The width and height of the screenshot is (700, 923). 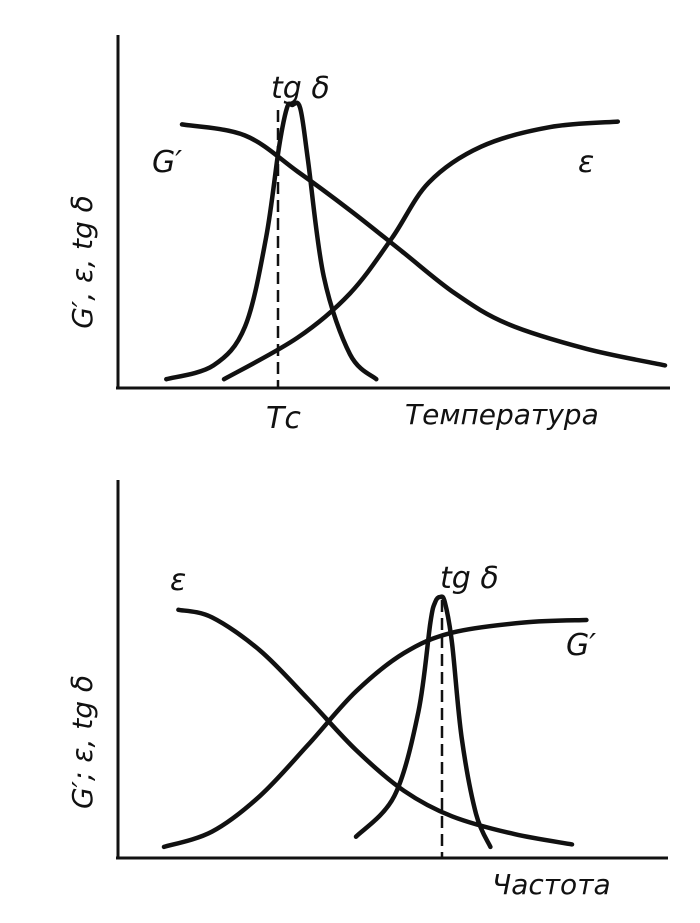 What do you see at coordinates (82, 262) in the screenshot?
I see `y-axis-label: G′, ε, tg δ` at bounding box center [82, 262].